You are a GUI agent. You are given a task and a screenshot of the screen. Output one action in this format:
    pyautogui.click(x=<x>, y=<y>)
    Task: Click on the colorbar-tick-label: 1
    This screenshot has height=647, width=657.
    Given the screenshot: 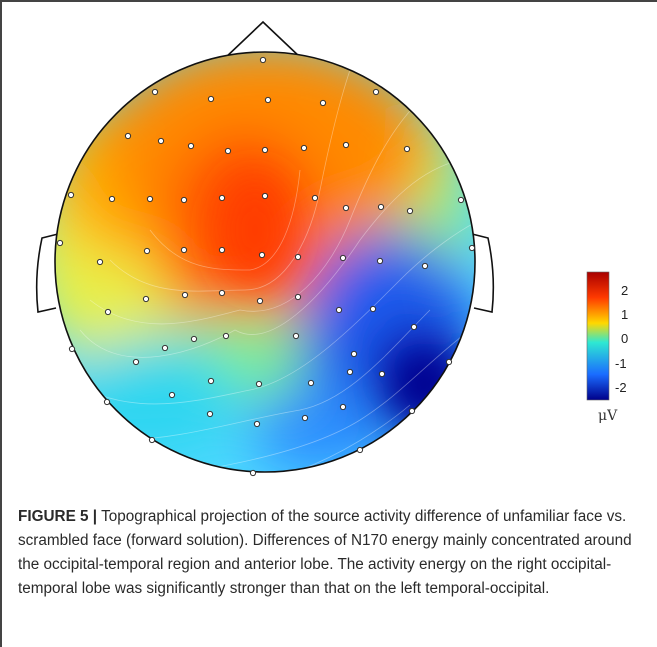 What is the action you would take?
    pyautogui.click(x=625, y=314)
    